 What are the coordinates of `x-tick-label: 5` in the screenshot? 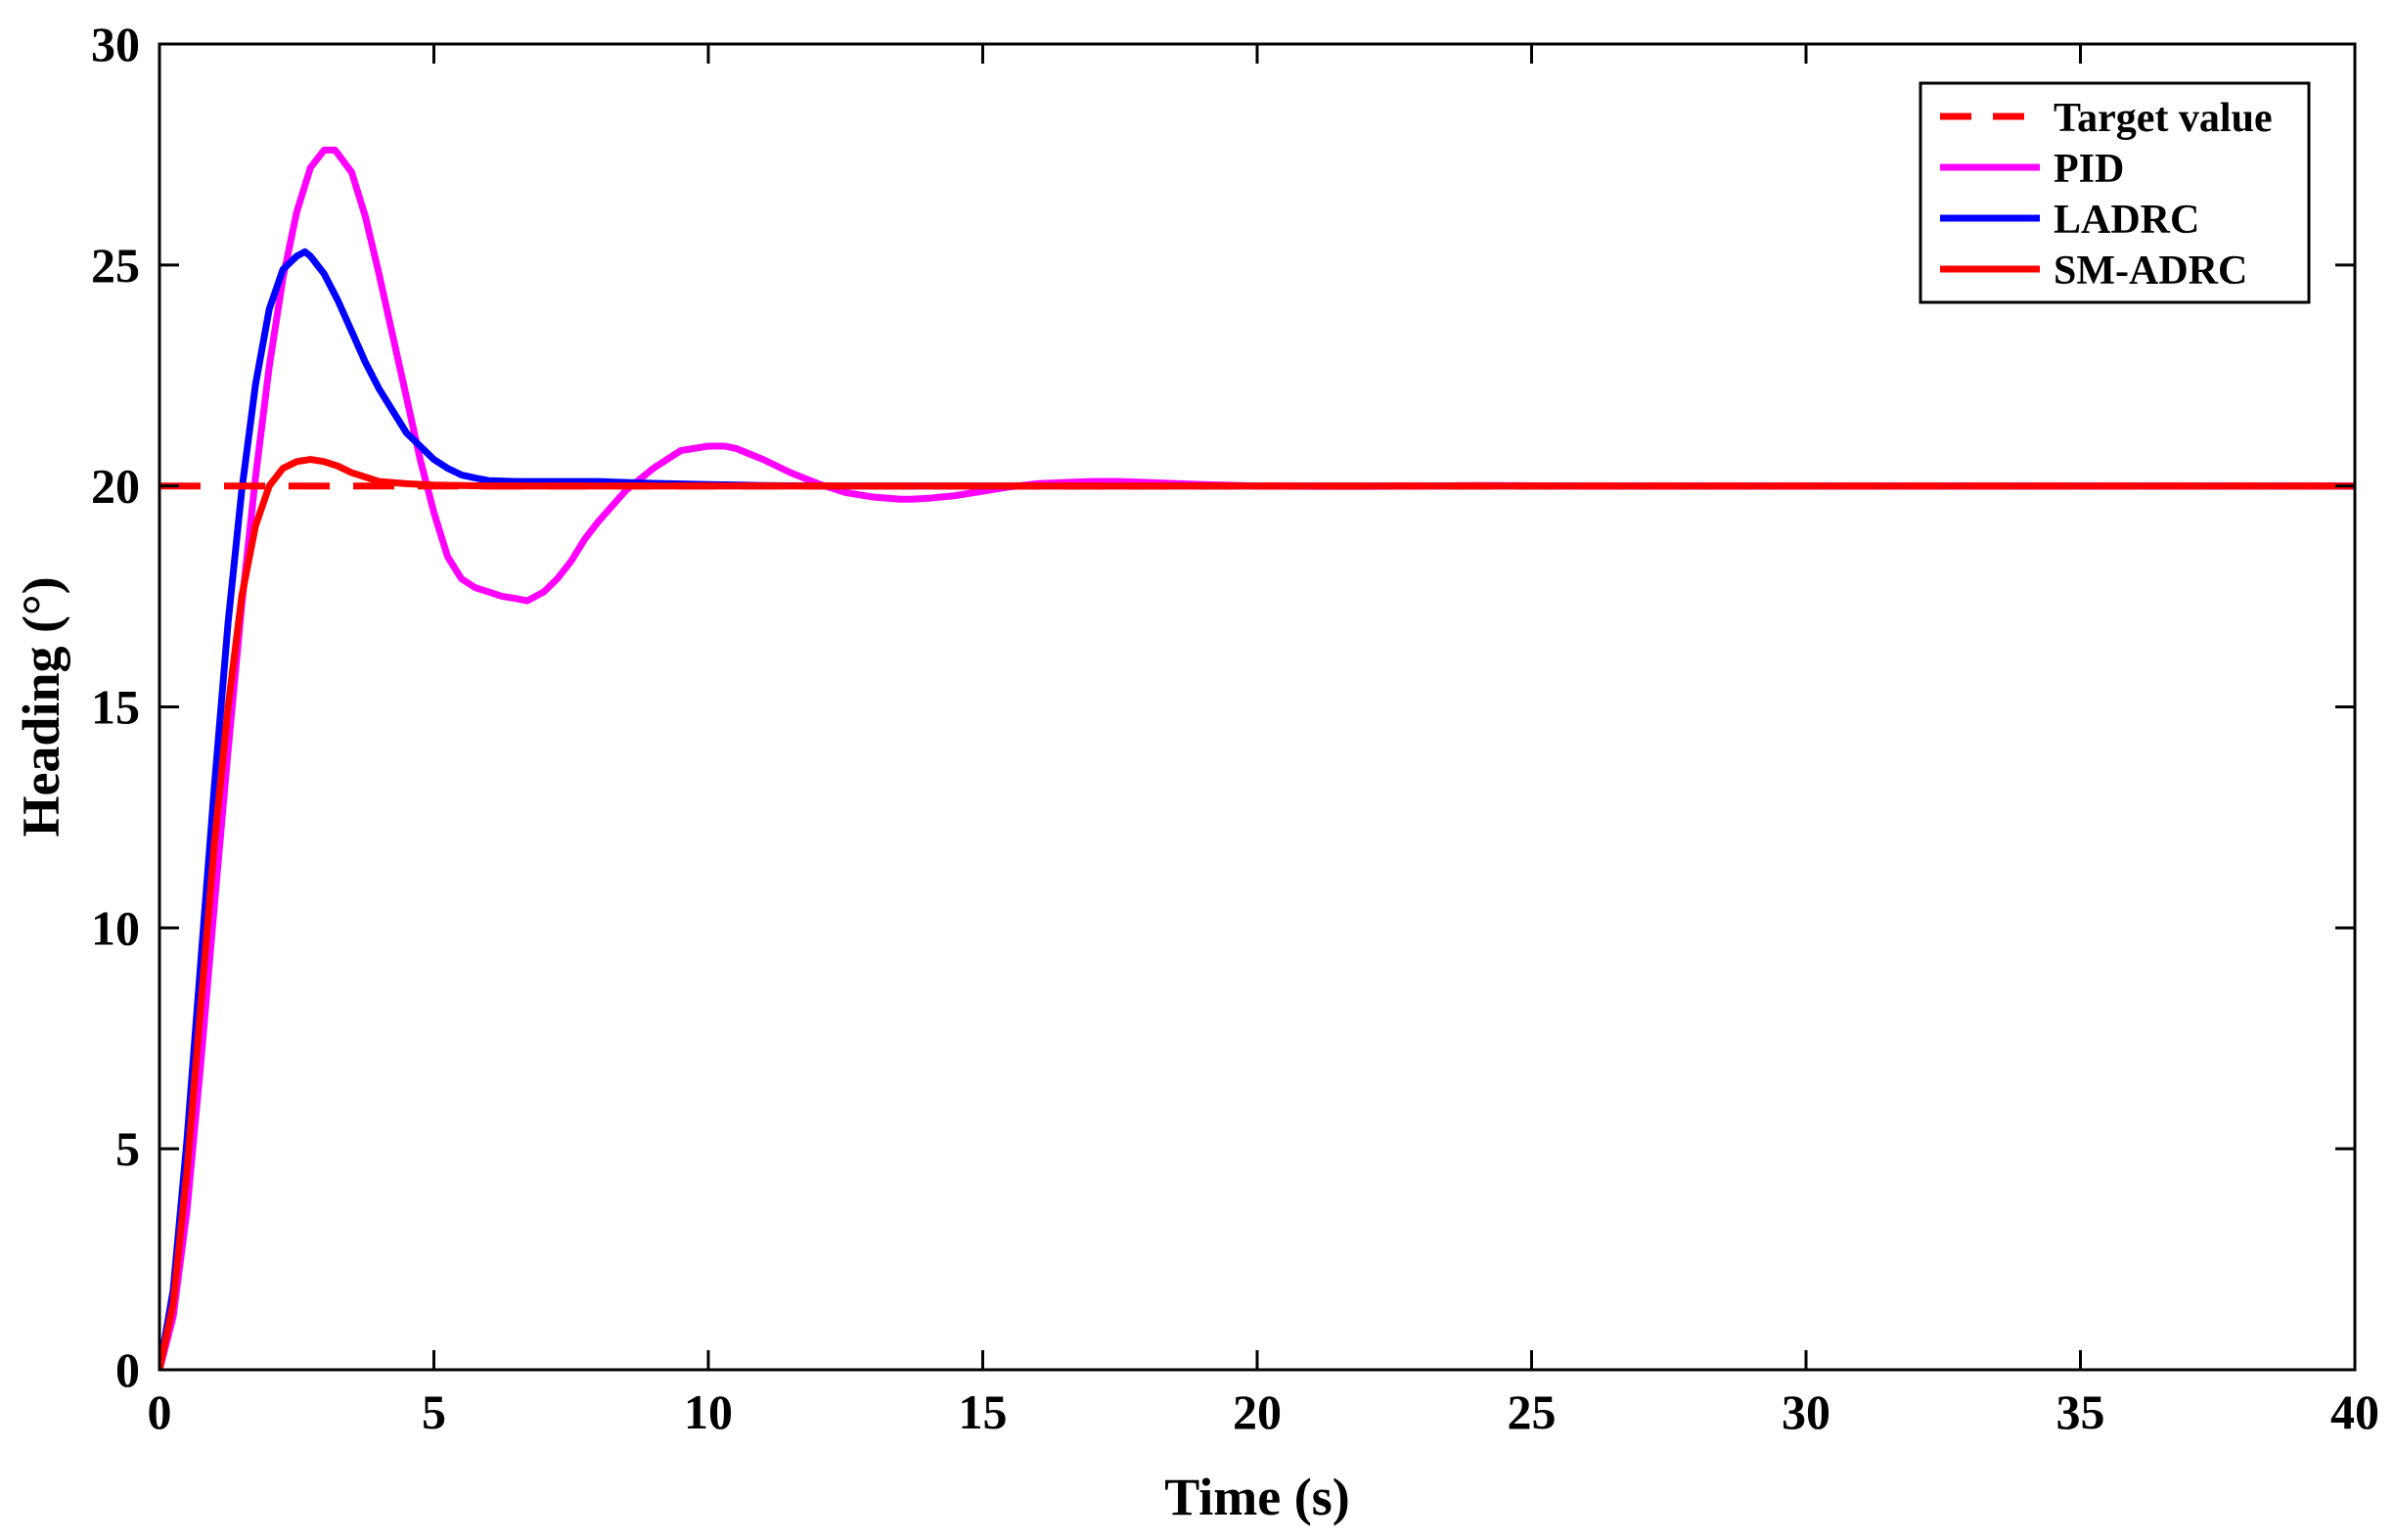 It's located at (434, 1411).